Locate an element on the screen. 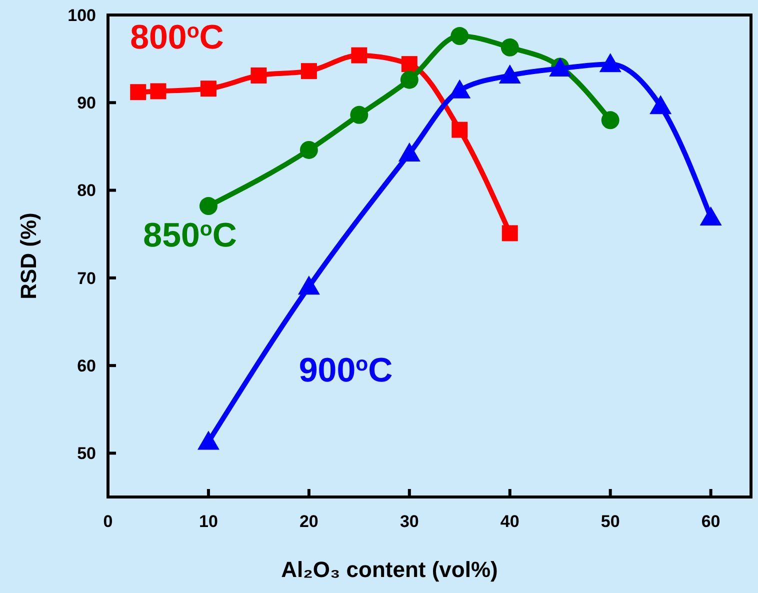  y-axis-title: RSD (%) is located at coordinates (28, 256).